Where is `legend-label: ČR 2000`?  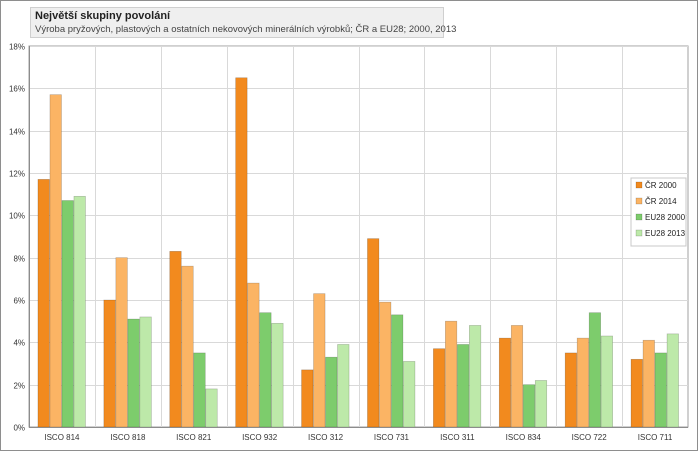 legend-label: ČR 2000 is located at coordinates (661, 185).